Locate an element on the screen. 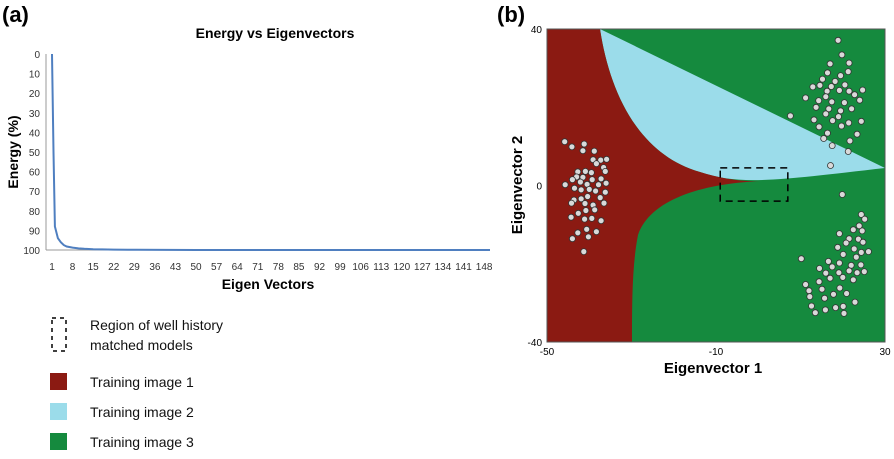  chart-a-title: Energy vs Eigenvectors is located at coordinates (275, 33).